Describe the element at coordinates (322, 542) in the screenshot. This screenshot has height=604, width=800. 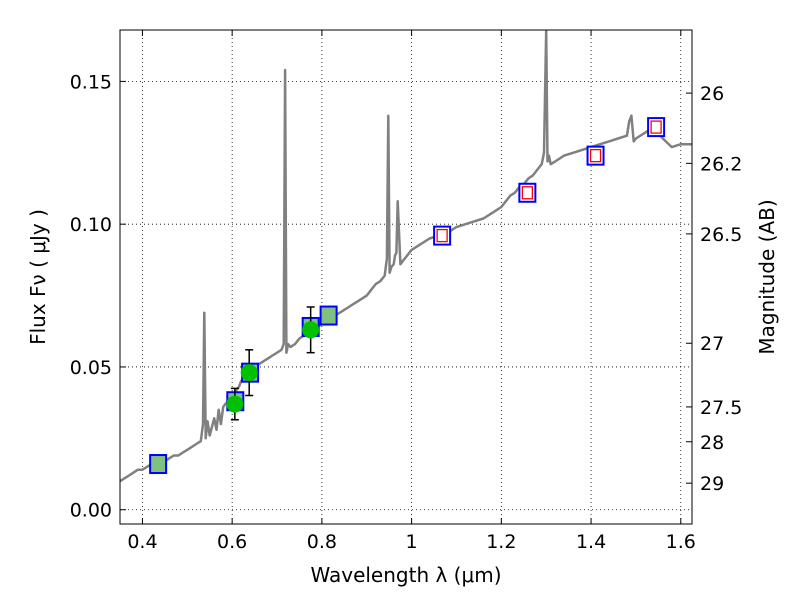
I see `x-tick-label: 0.8` at that location.